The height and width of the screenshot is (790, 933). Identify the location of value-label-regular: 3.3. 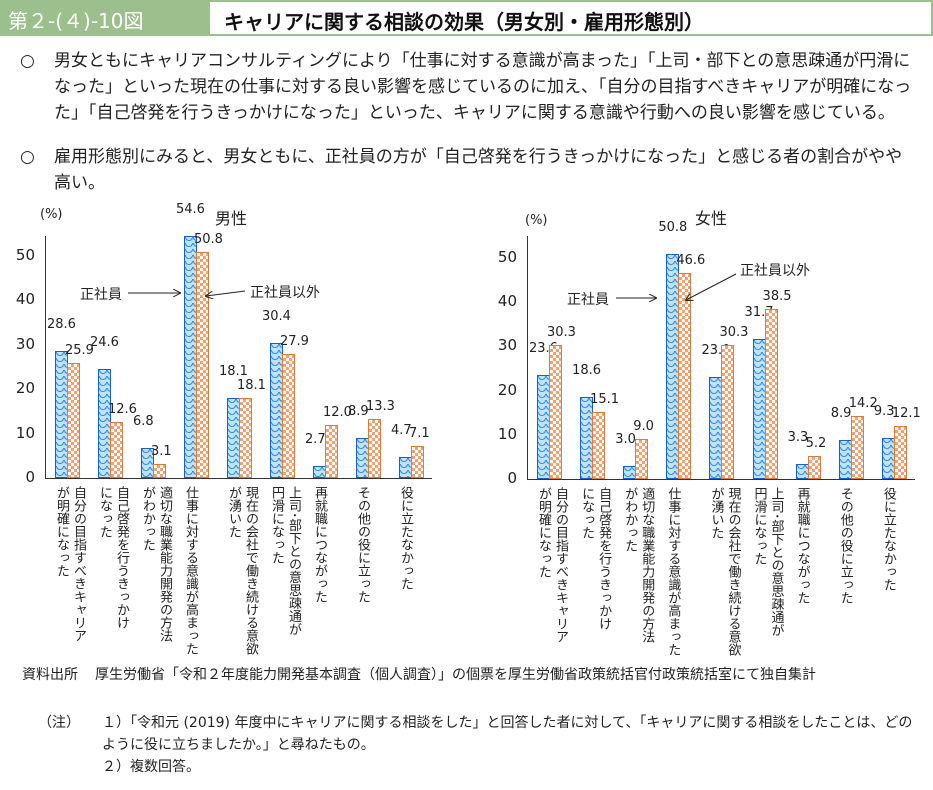
(798, 438).